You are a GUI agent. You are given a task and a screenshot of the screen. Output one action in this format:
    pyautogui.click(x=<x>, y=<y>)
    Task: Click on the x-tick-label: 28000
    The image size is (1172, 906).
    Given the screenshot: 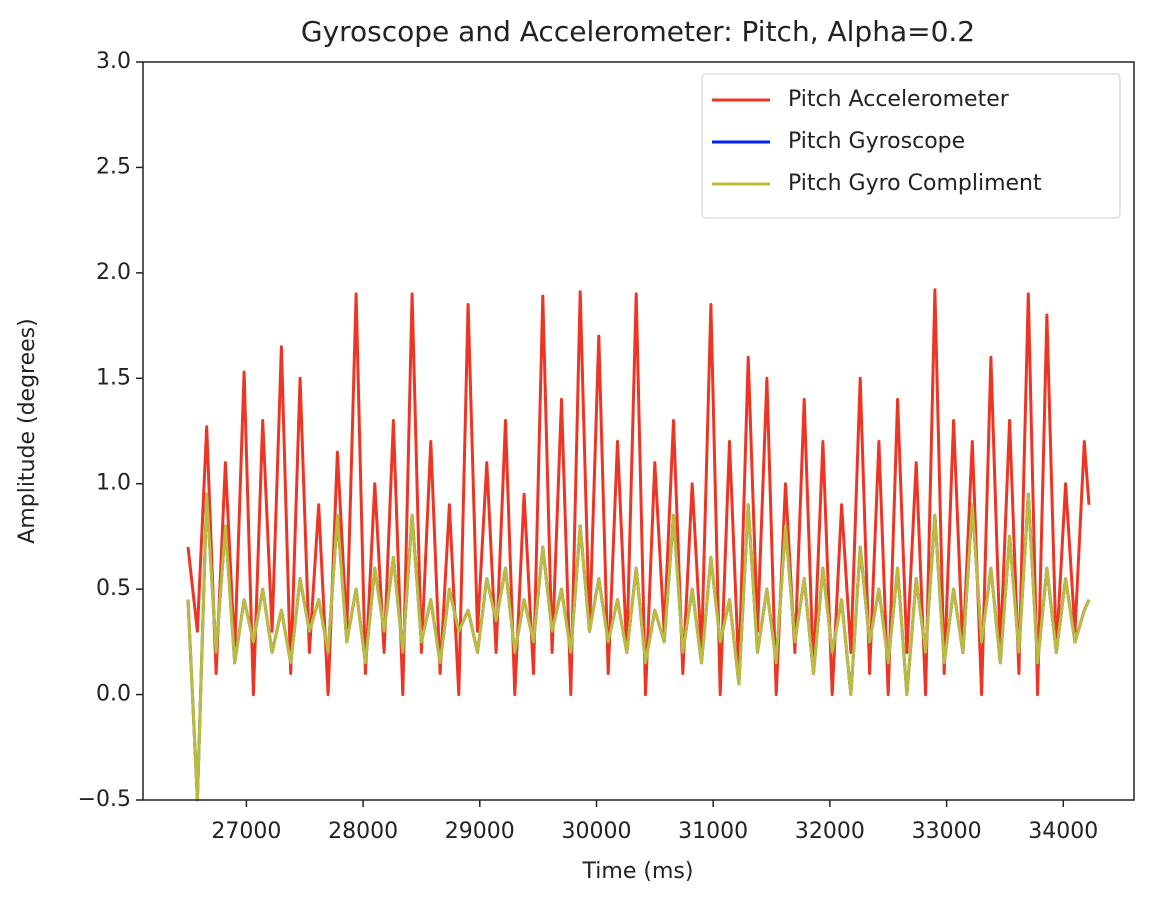 What is the action you would take?
    pyautogui.click(x=363, y=831)
    